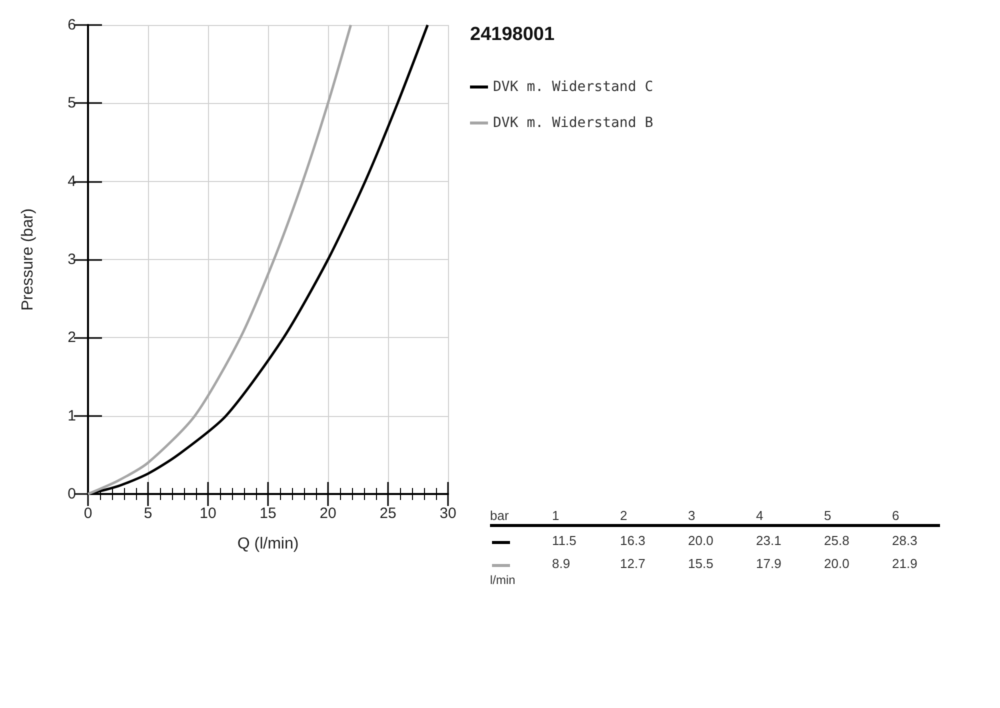 This screenshot has width=1000, height=708. Describe the element at coordinates (72, 337) in the screenshot. I see `y-tick-label: 2` at that location.